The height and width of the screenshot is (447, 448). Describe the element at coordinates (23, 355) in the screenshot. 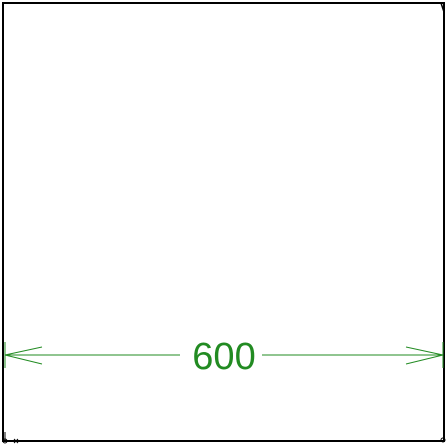

I see `dimension-arrow-left-icon` at that location.